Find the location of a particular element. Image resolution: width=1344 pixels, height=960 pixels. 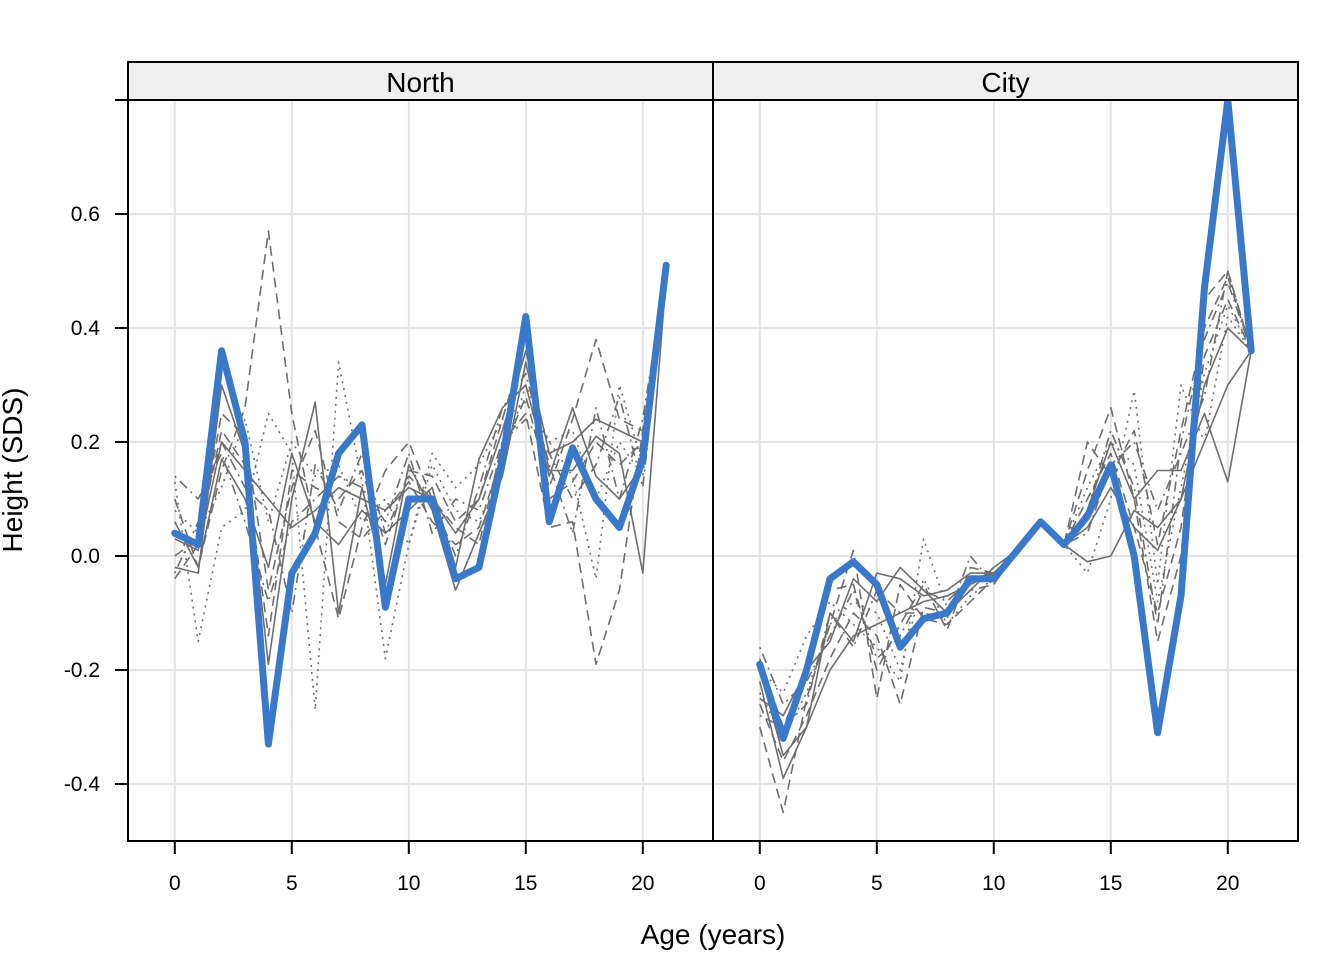

north-x-tick-label-2: 10 is located at coordinates (408, 883).